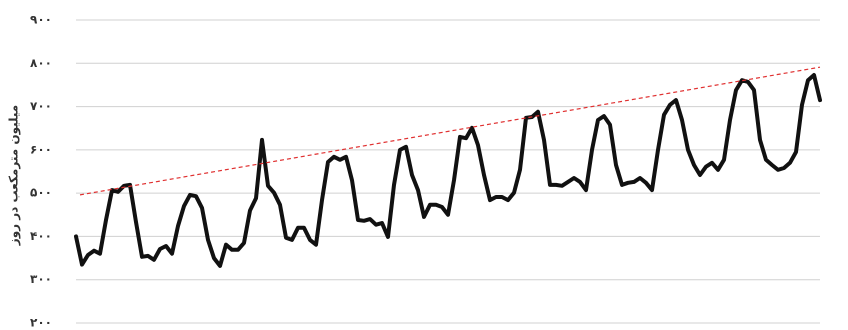 The height and width of the screenshot is (330, 848). What do you see at coordinates (41, 236) in the screenshot?
I see `y-tick-label: ۴۰۰` at bounding box center [41, 236].